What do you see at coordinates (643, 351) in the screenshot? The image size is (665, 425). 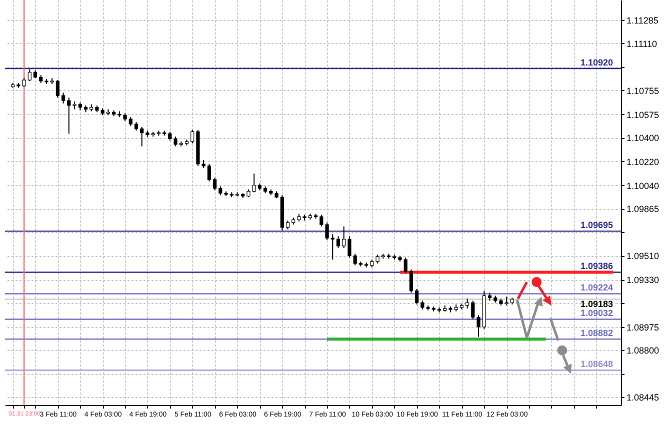 I see `y-tick-label: 1.08800` at bounding box center [643, 351].